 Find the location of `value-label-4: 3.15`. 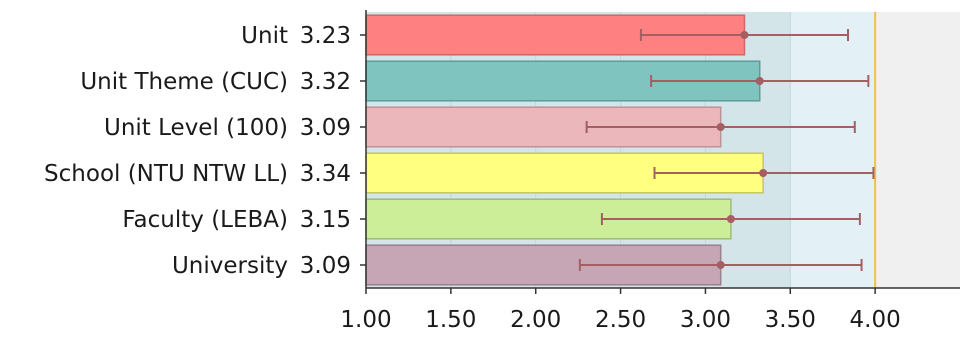

value-label-4: 3.15 is located at coordinates (325, 220).